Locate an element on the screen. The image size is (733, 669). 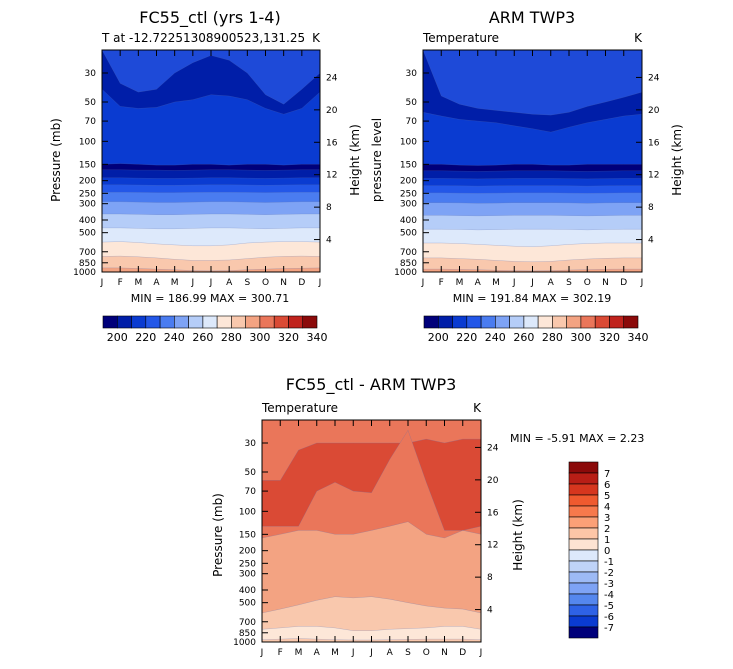
fc55-title: FC55_ctl (yrs 1-4) is located at coordinates (209, 18).